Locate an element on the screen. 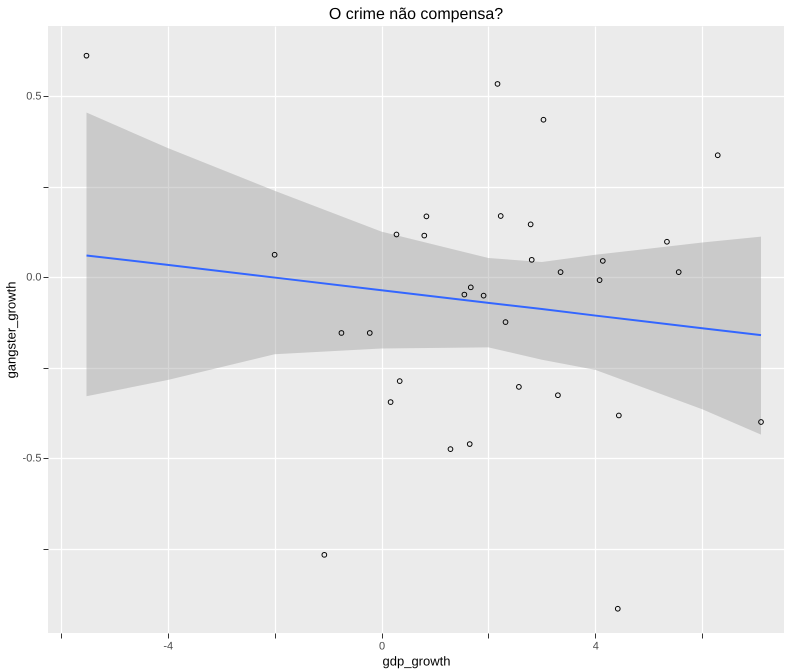 The image size is (786, 672). x-axis-title: gdp_growth is located at coordinates (416, 661).